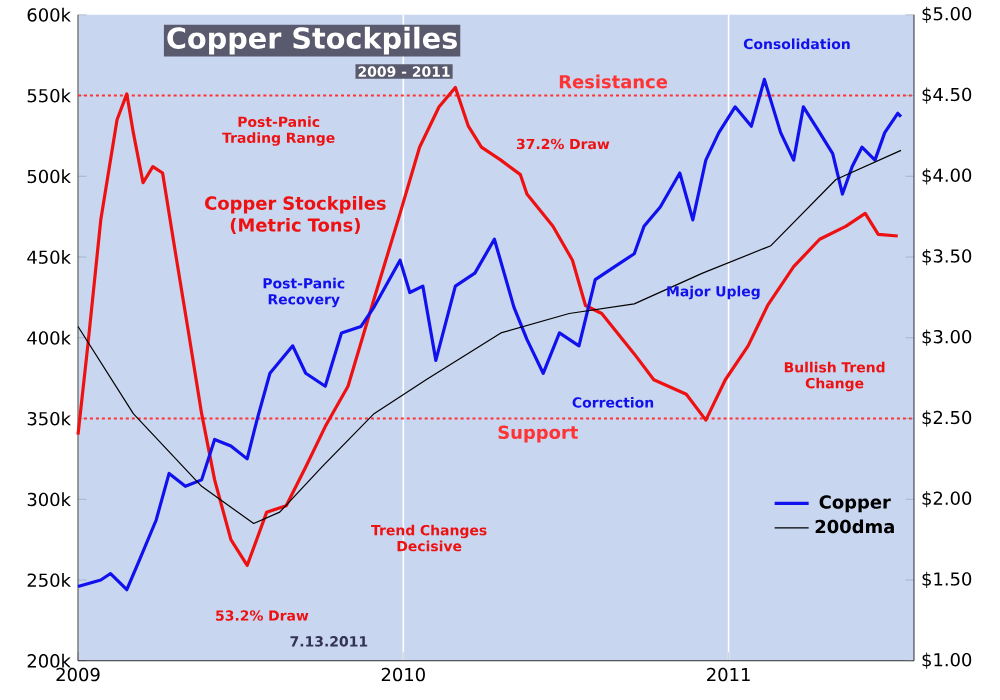 This screenshot has height=700, width=1000. What do you see at coordinates (947, 256) in the screenshot?
I see `y2-tick-label: $3.50` at bounding box center [947, 256].